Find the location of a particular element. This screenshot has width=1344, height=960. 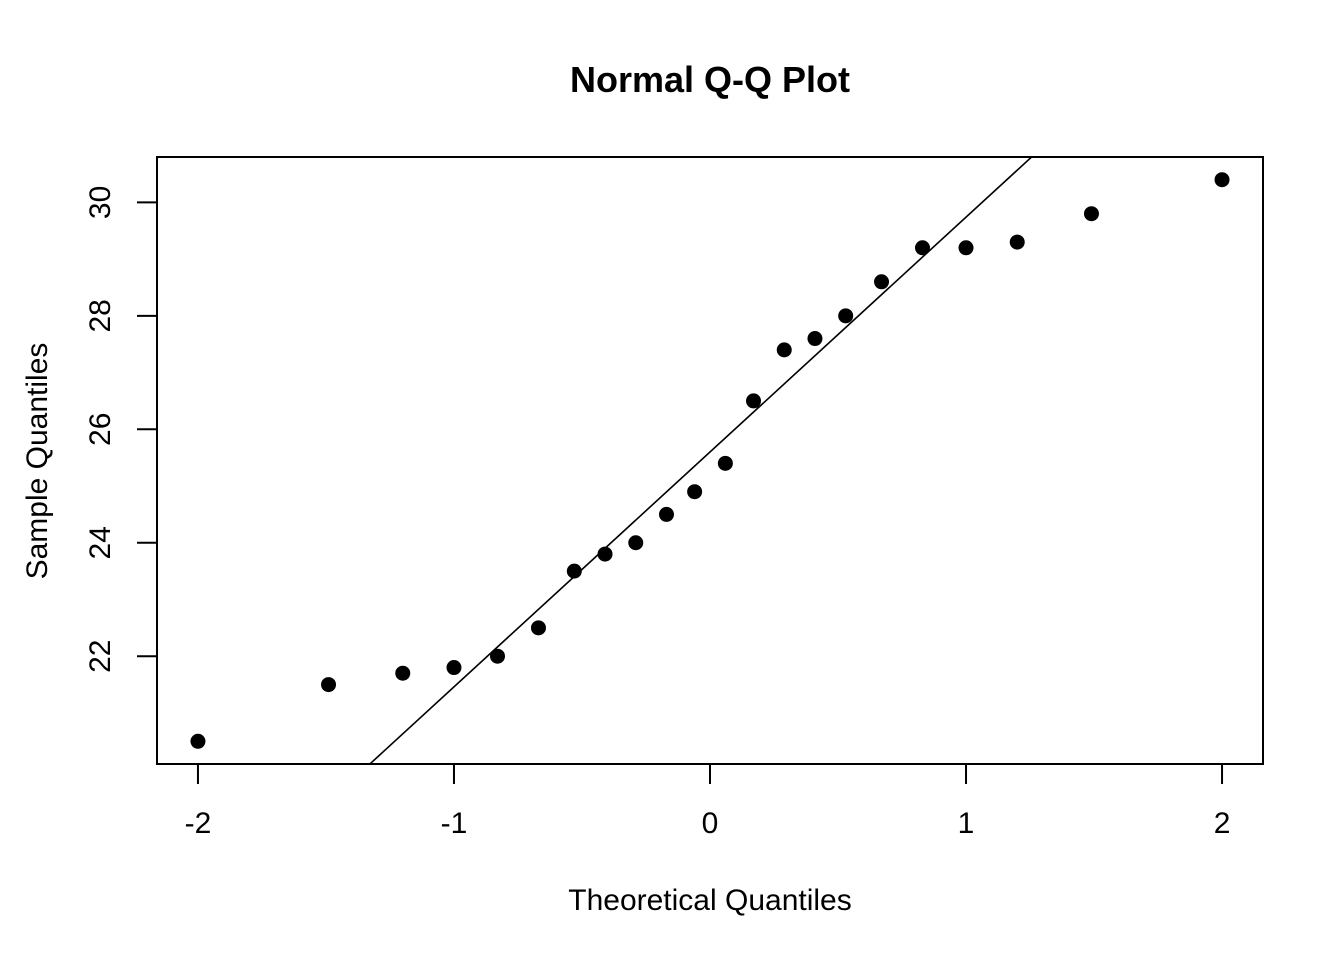

x-tick-label: -1 is located at coordinates (454, 823).